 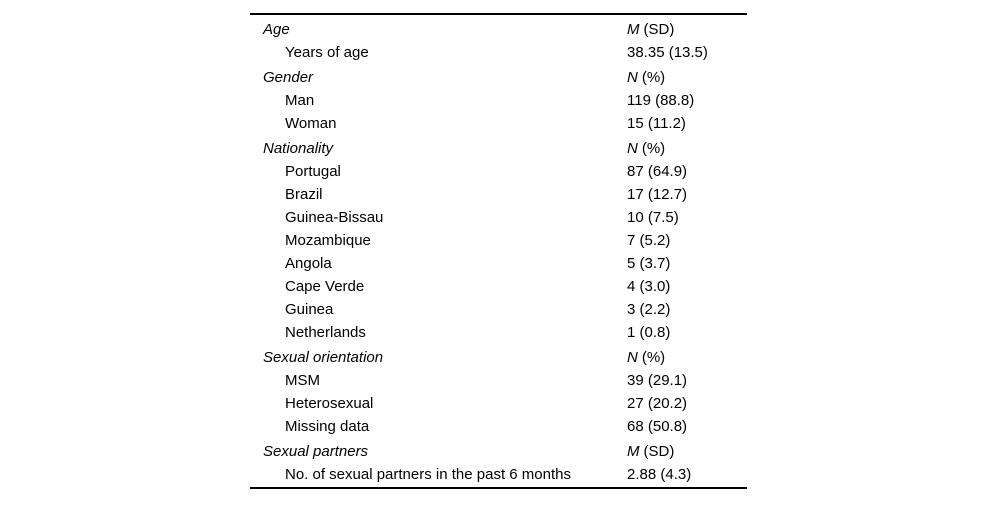 What do you see at coordinates (656, 123) in the screenshot?
I see `row-value: 15 (11.2)` at bounding box center [656, 123].